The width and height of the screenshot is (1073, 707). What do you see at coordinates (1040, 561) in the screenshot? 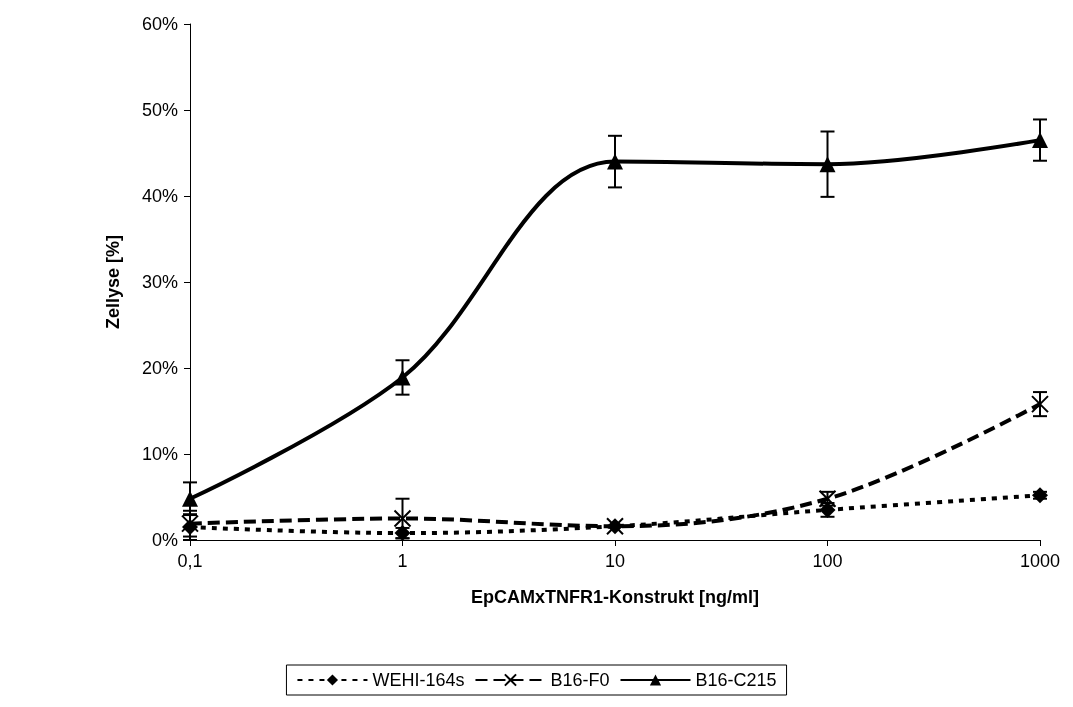
I see `x-tick-label: 1000` at bounding box center [1040, 561].